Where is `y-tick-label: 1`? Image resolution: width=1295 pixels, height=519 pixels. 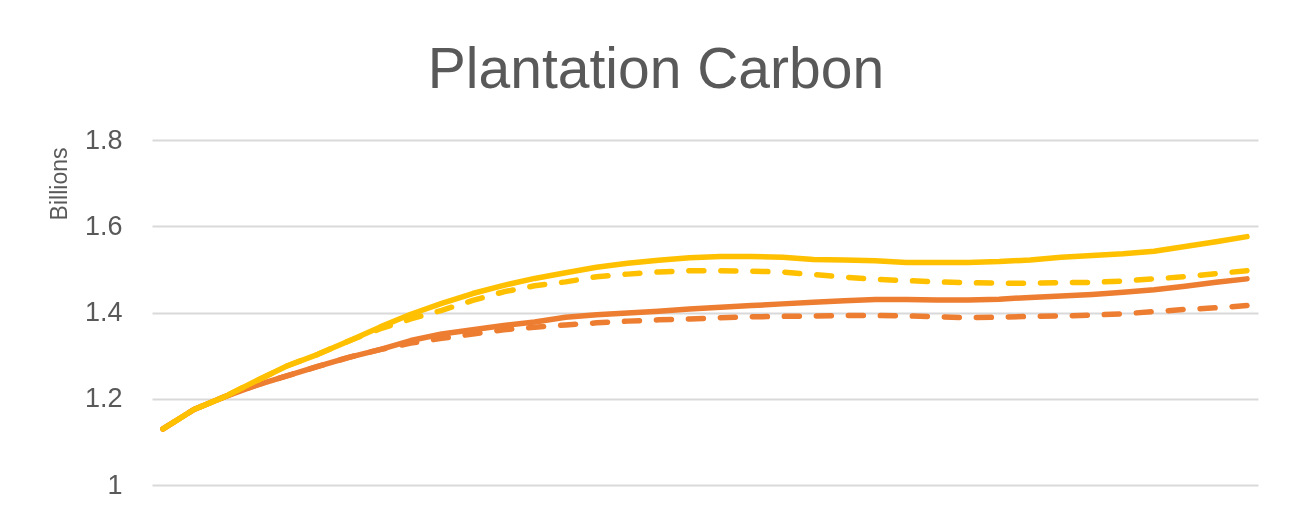
y-tick-label: 1 is located at coordinates (115, 484).